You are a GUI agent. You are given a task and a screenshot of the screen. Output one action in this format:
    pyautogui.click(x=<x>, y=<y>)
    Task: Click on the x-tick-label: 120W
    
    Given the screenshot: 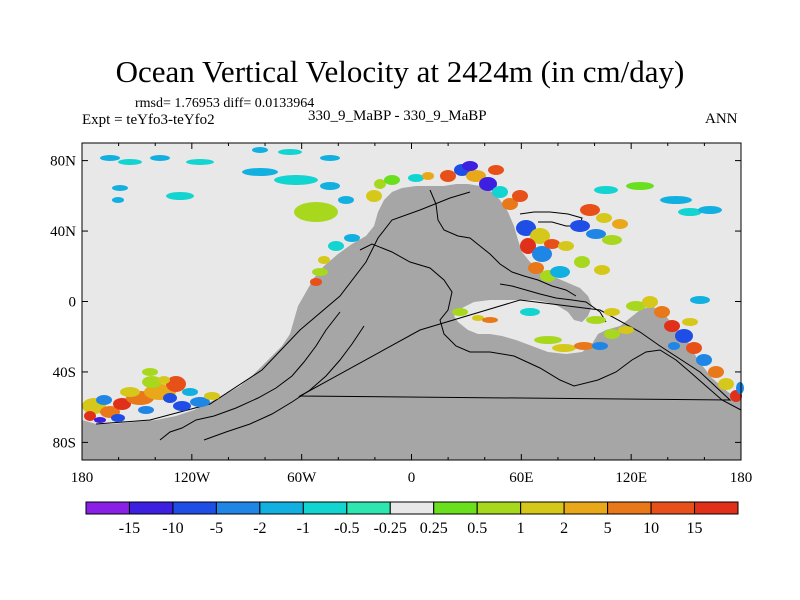 What is the action you would take?
    pyautogui.click(x=192, y=478)
    